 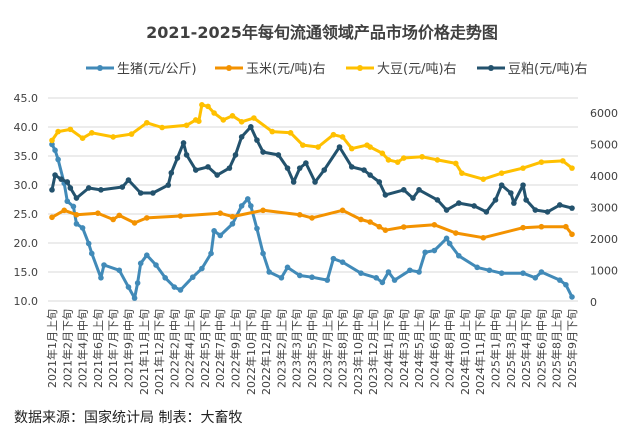 I want to click on series-line, so click(x=311, y=142).